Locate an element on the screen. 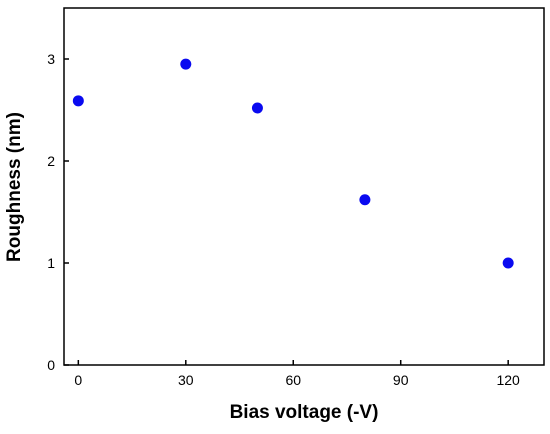 The height and width of the screenshot is (434, 550). y-tick-label: 0 is located at coordinates (51, 365).